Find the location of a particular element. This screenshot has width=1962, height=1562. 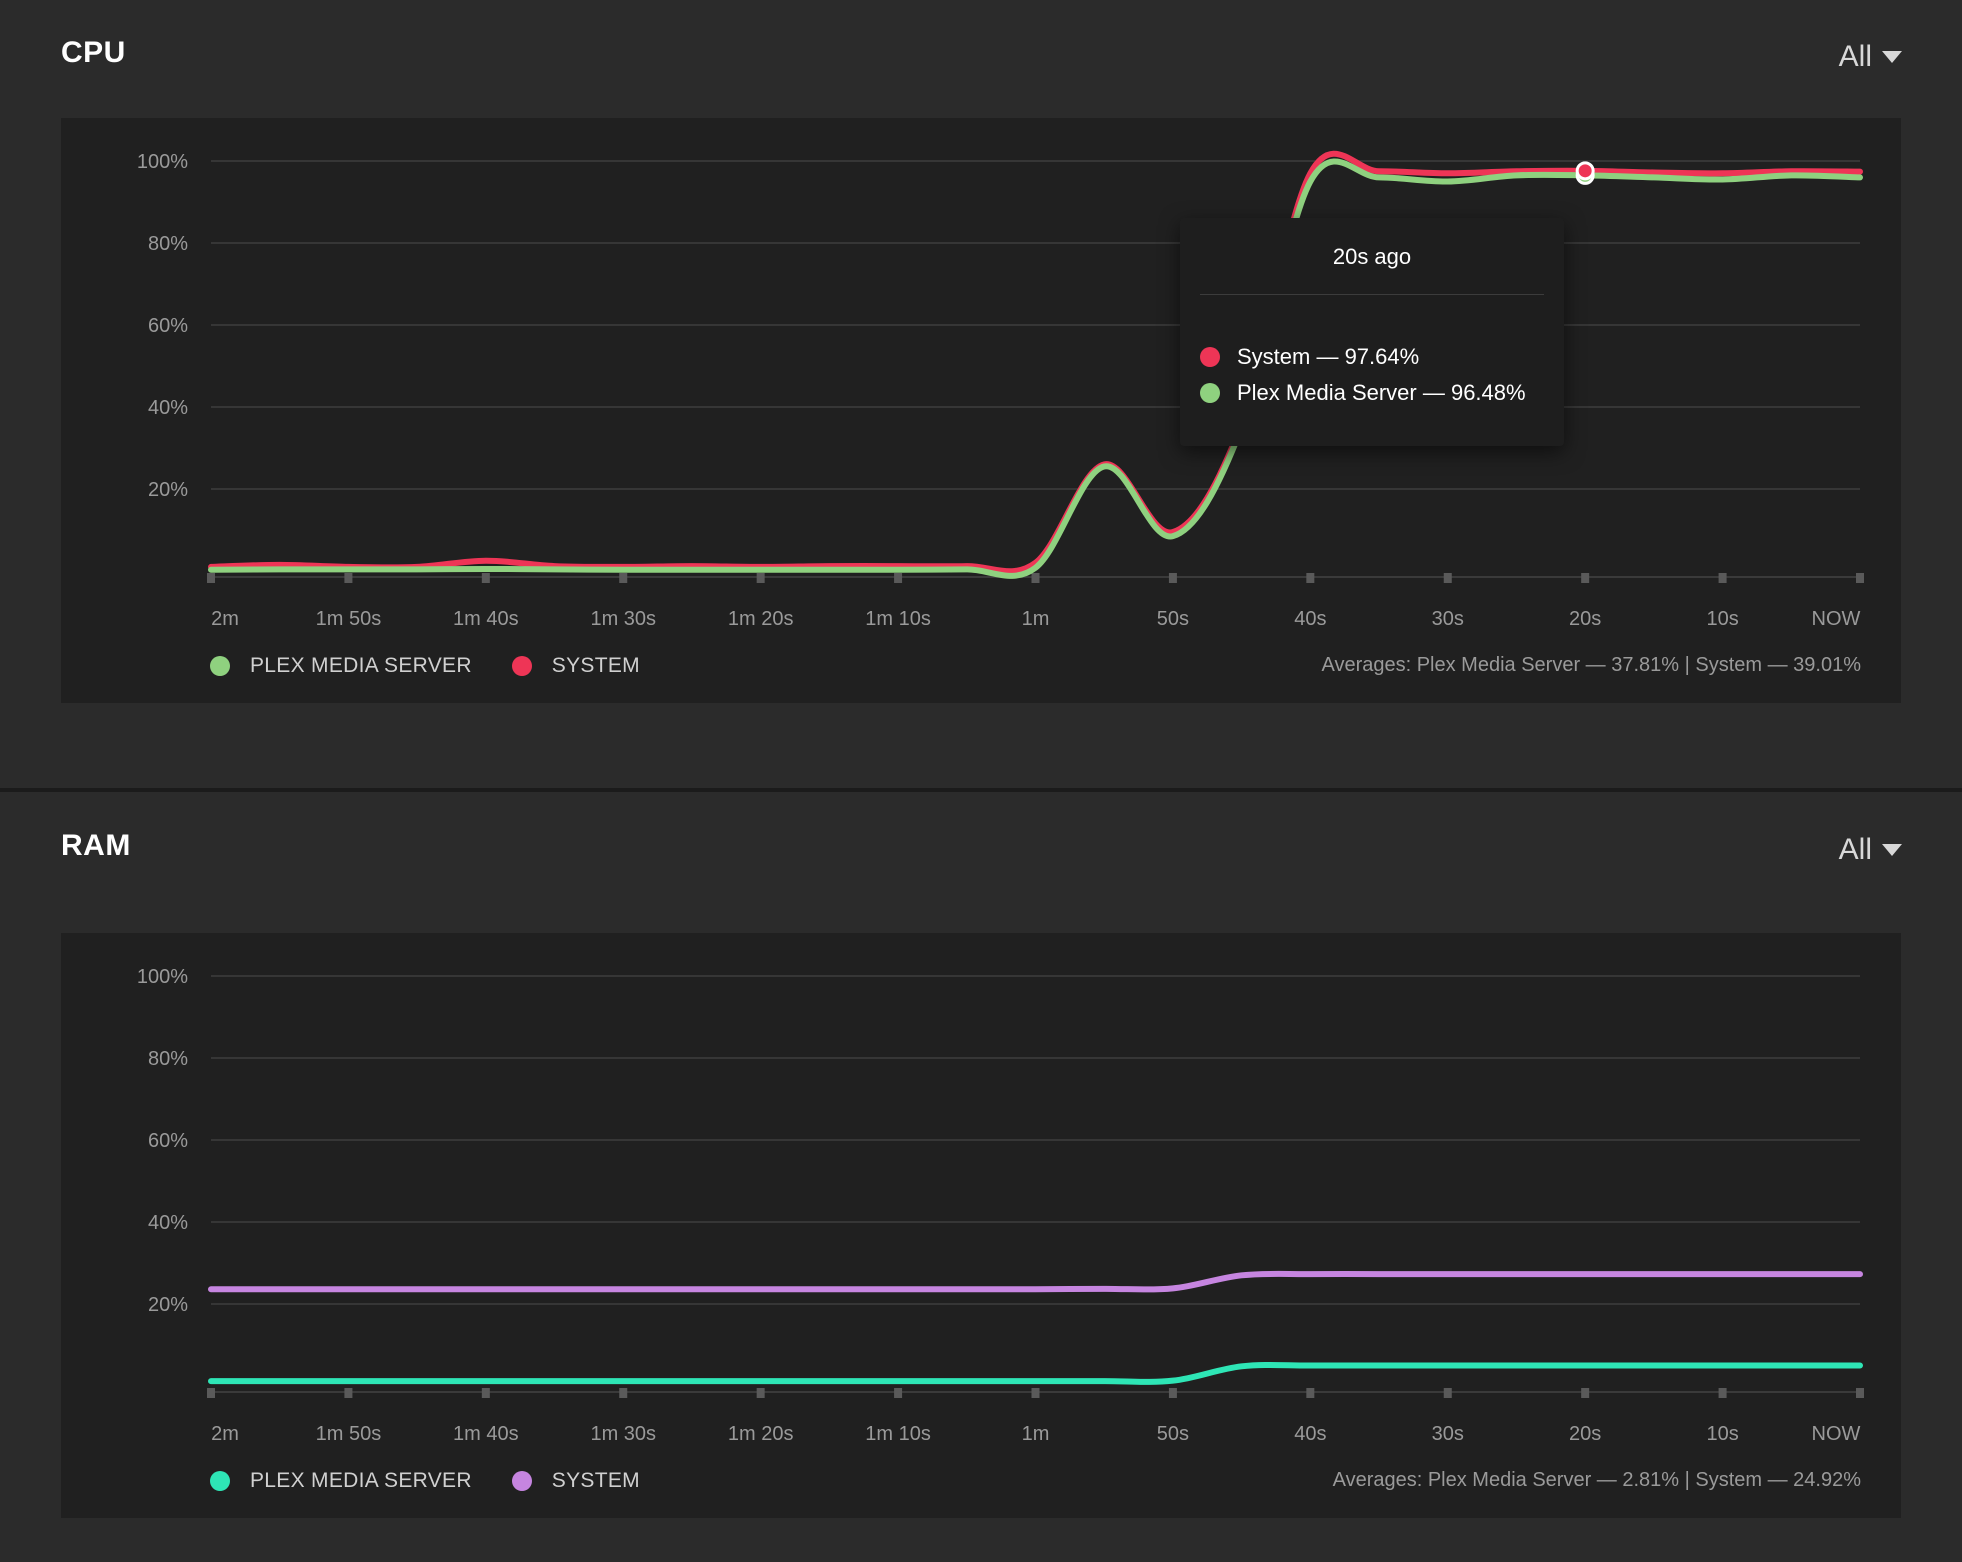

cpu-filter-label: All is located at coordinates (1855, 56).